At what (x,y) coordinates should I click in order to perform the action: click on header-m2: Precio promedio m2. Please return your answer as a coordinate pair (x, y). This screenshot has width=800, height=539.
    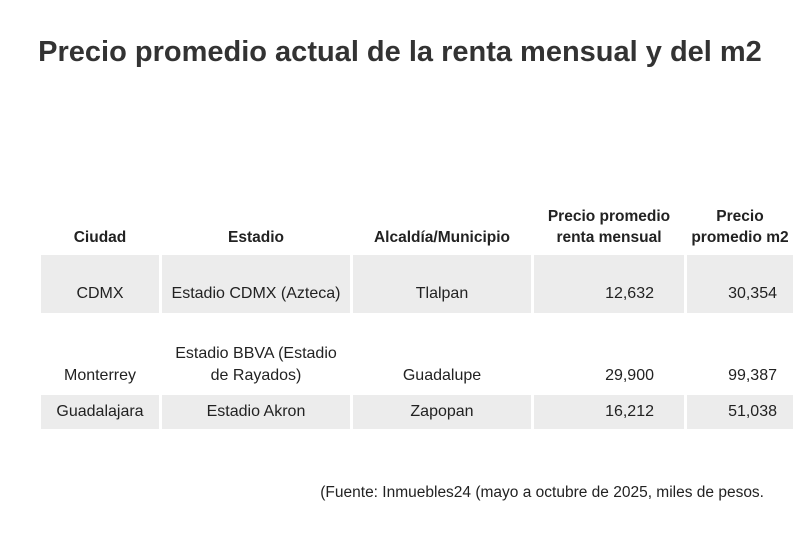
    Looking at the image, I should click on (740, 227).